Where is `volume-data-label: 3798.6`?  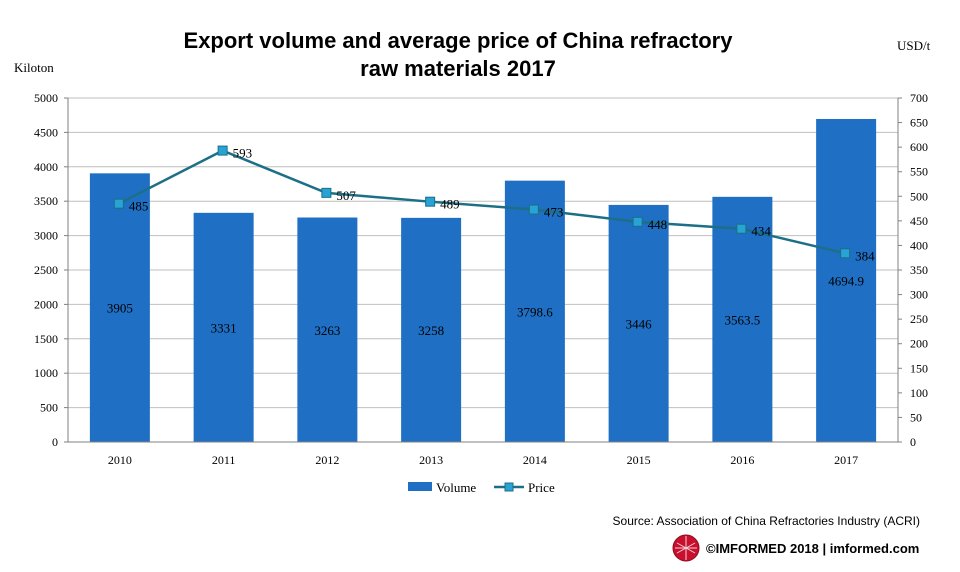
volume-data-label: 3798.6 is located at coordinates (535, 311).